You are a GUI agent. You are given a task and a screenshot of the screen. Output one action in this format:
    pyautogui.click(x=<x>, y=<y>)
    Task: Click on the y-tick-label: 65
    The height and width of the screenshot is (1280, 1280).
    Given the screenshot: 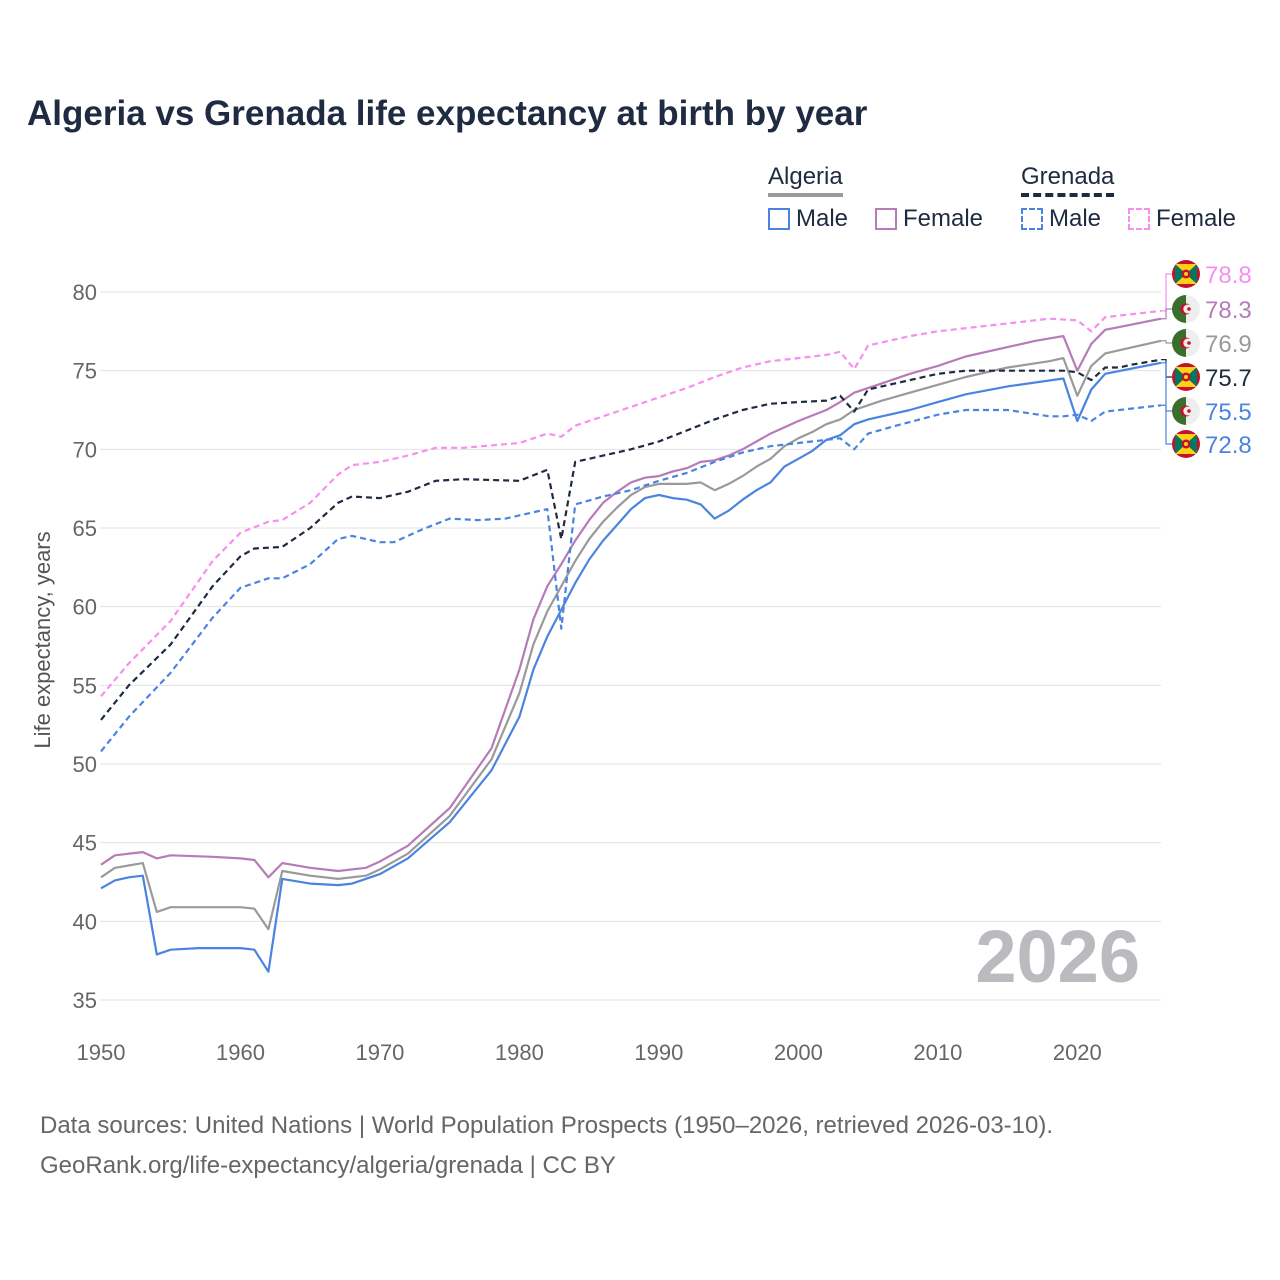 What is the action you would take?
    pyautogui.click(x=85, y=528)
    